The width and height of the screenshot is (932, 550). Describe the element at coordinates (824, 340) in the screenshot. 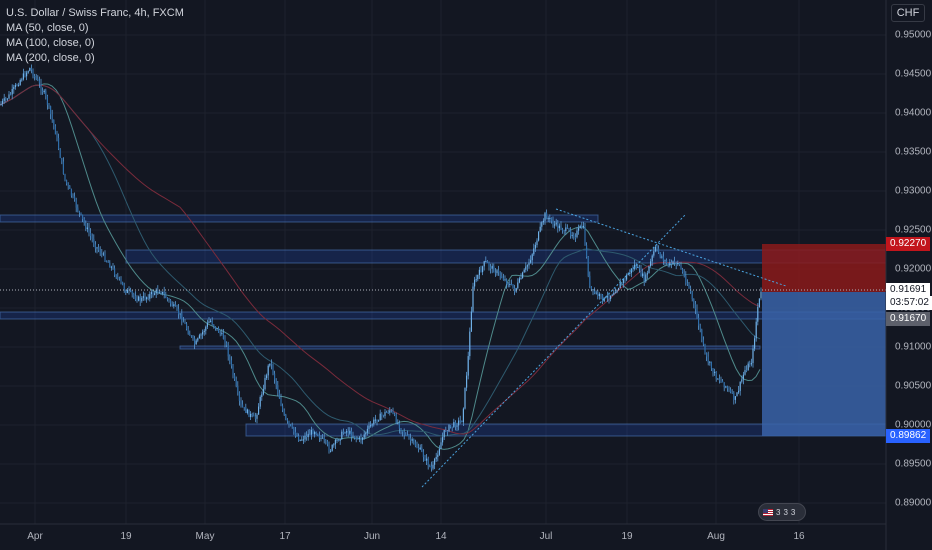

I see `position-tool` at that location.